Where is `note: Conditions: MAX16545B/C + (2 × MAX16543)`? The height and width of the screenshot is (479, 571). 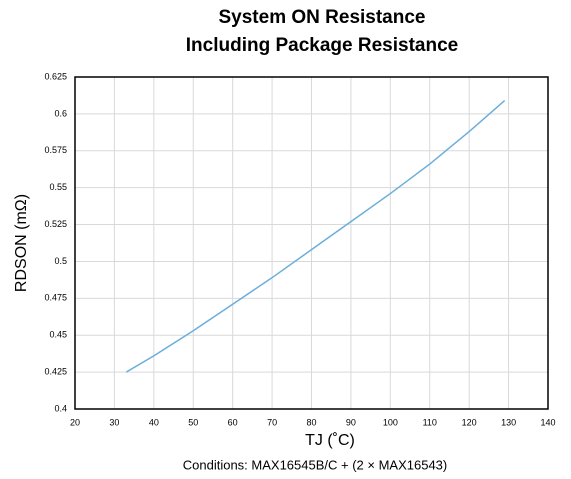 note: Conditions: MAX16545B/C + (2 × MAX16543) is located at coordinates (315, 464).